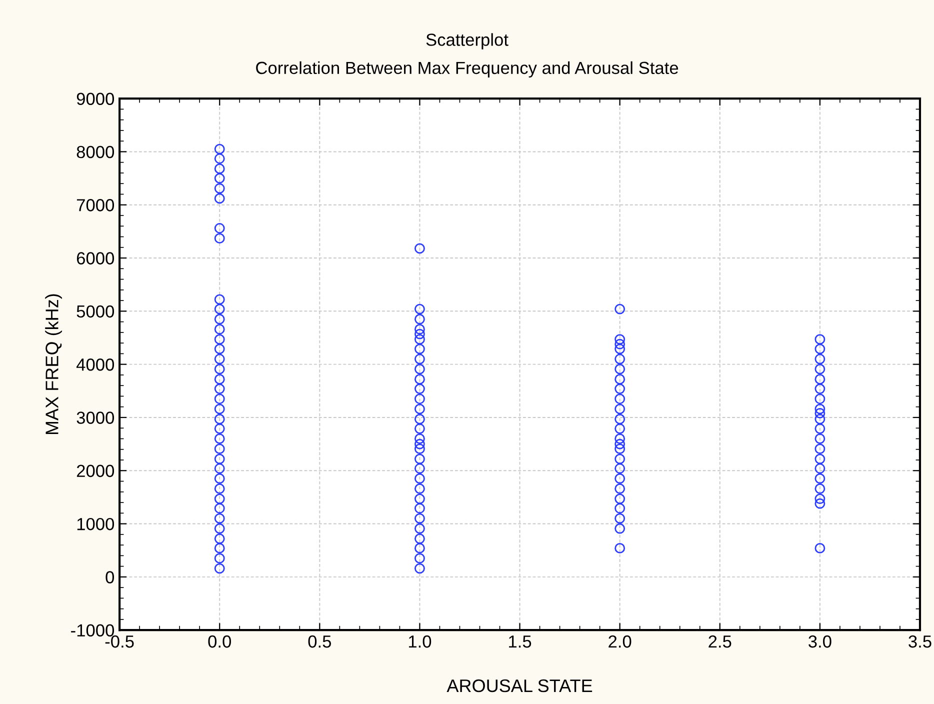 This screenshot has width=934, height=704. What do you see at coordinates (519, 685) in the screenshot?
I see `x-axis-title: AROUSAL STATE` at bounding box center [519, 685].